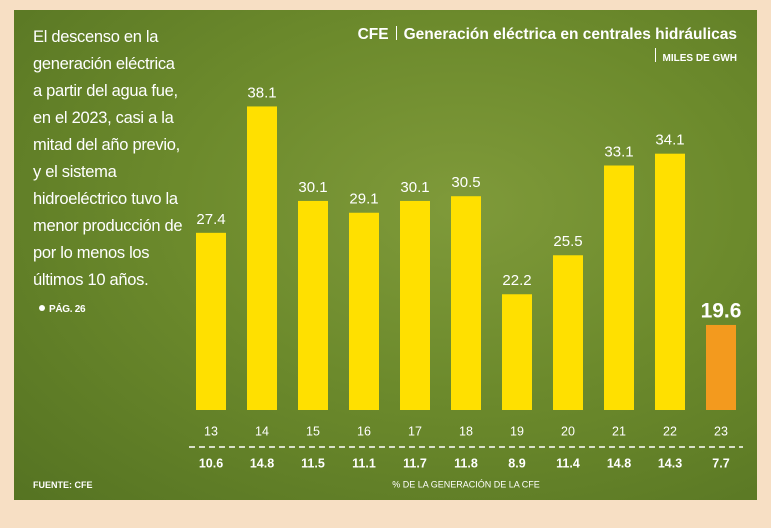 The width and height of the screenshot is (771, 528). What do you see at coordinates (313, 463) in the screenshot?
I see `share-label: 11.5` at bounding box center [313, 463].